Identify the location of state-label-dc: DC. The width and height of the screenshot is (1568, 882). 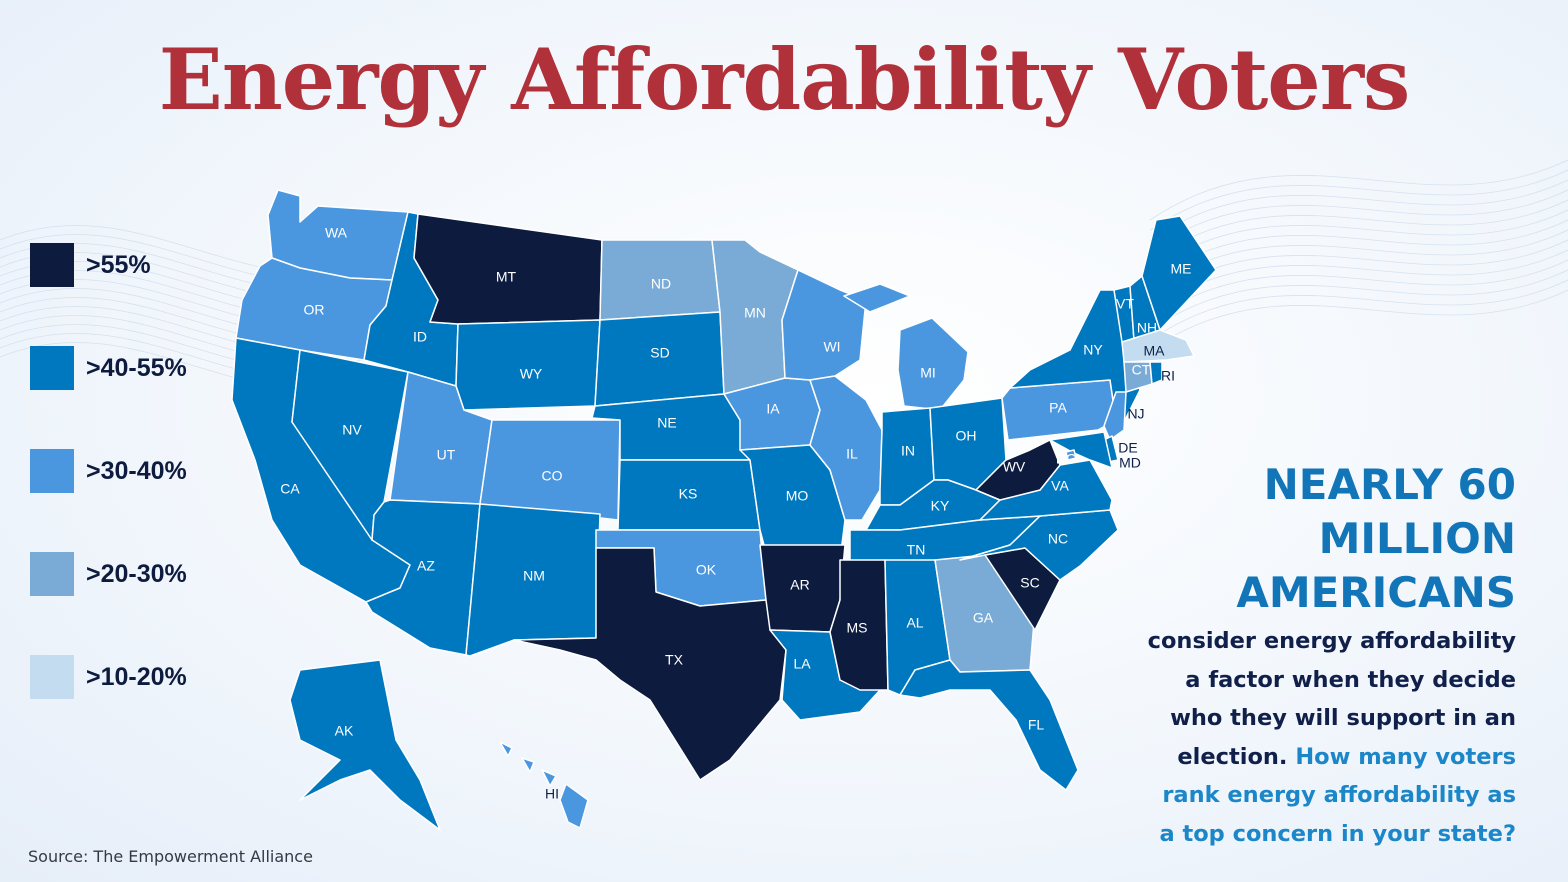
(1066, 459).